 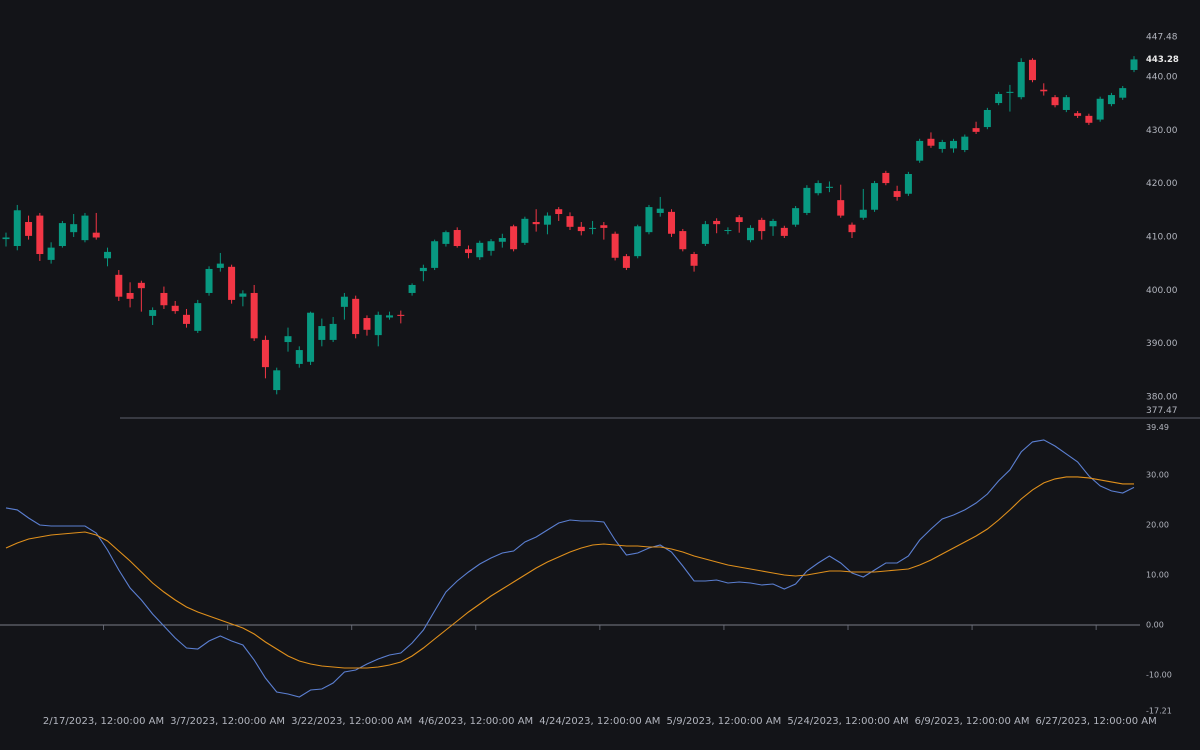 What do you see at coordinates (351, 721) in the screenshot?
I see `x-tick-label: 3/22/2023, 12:00:00 AM` at bounding box center [351, 721].